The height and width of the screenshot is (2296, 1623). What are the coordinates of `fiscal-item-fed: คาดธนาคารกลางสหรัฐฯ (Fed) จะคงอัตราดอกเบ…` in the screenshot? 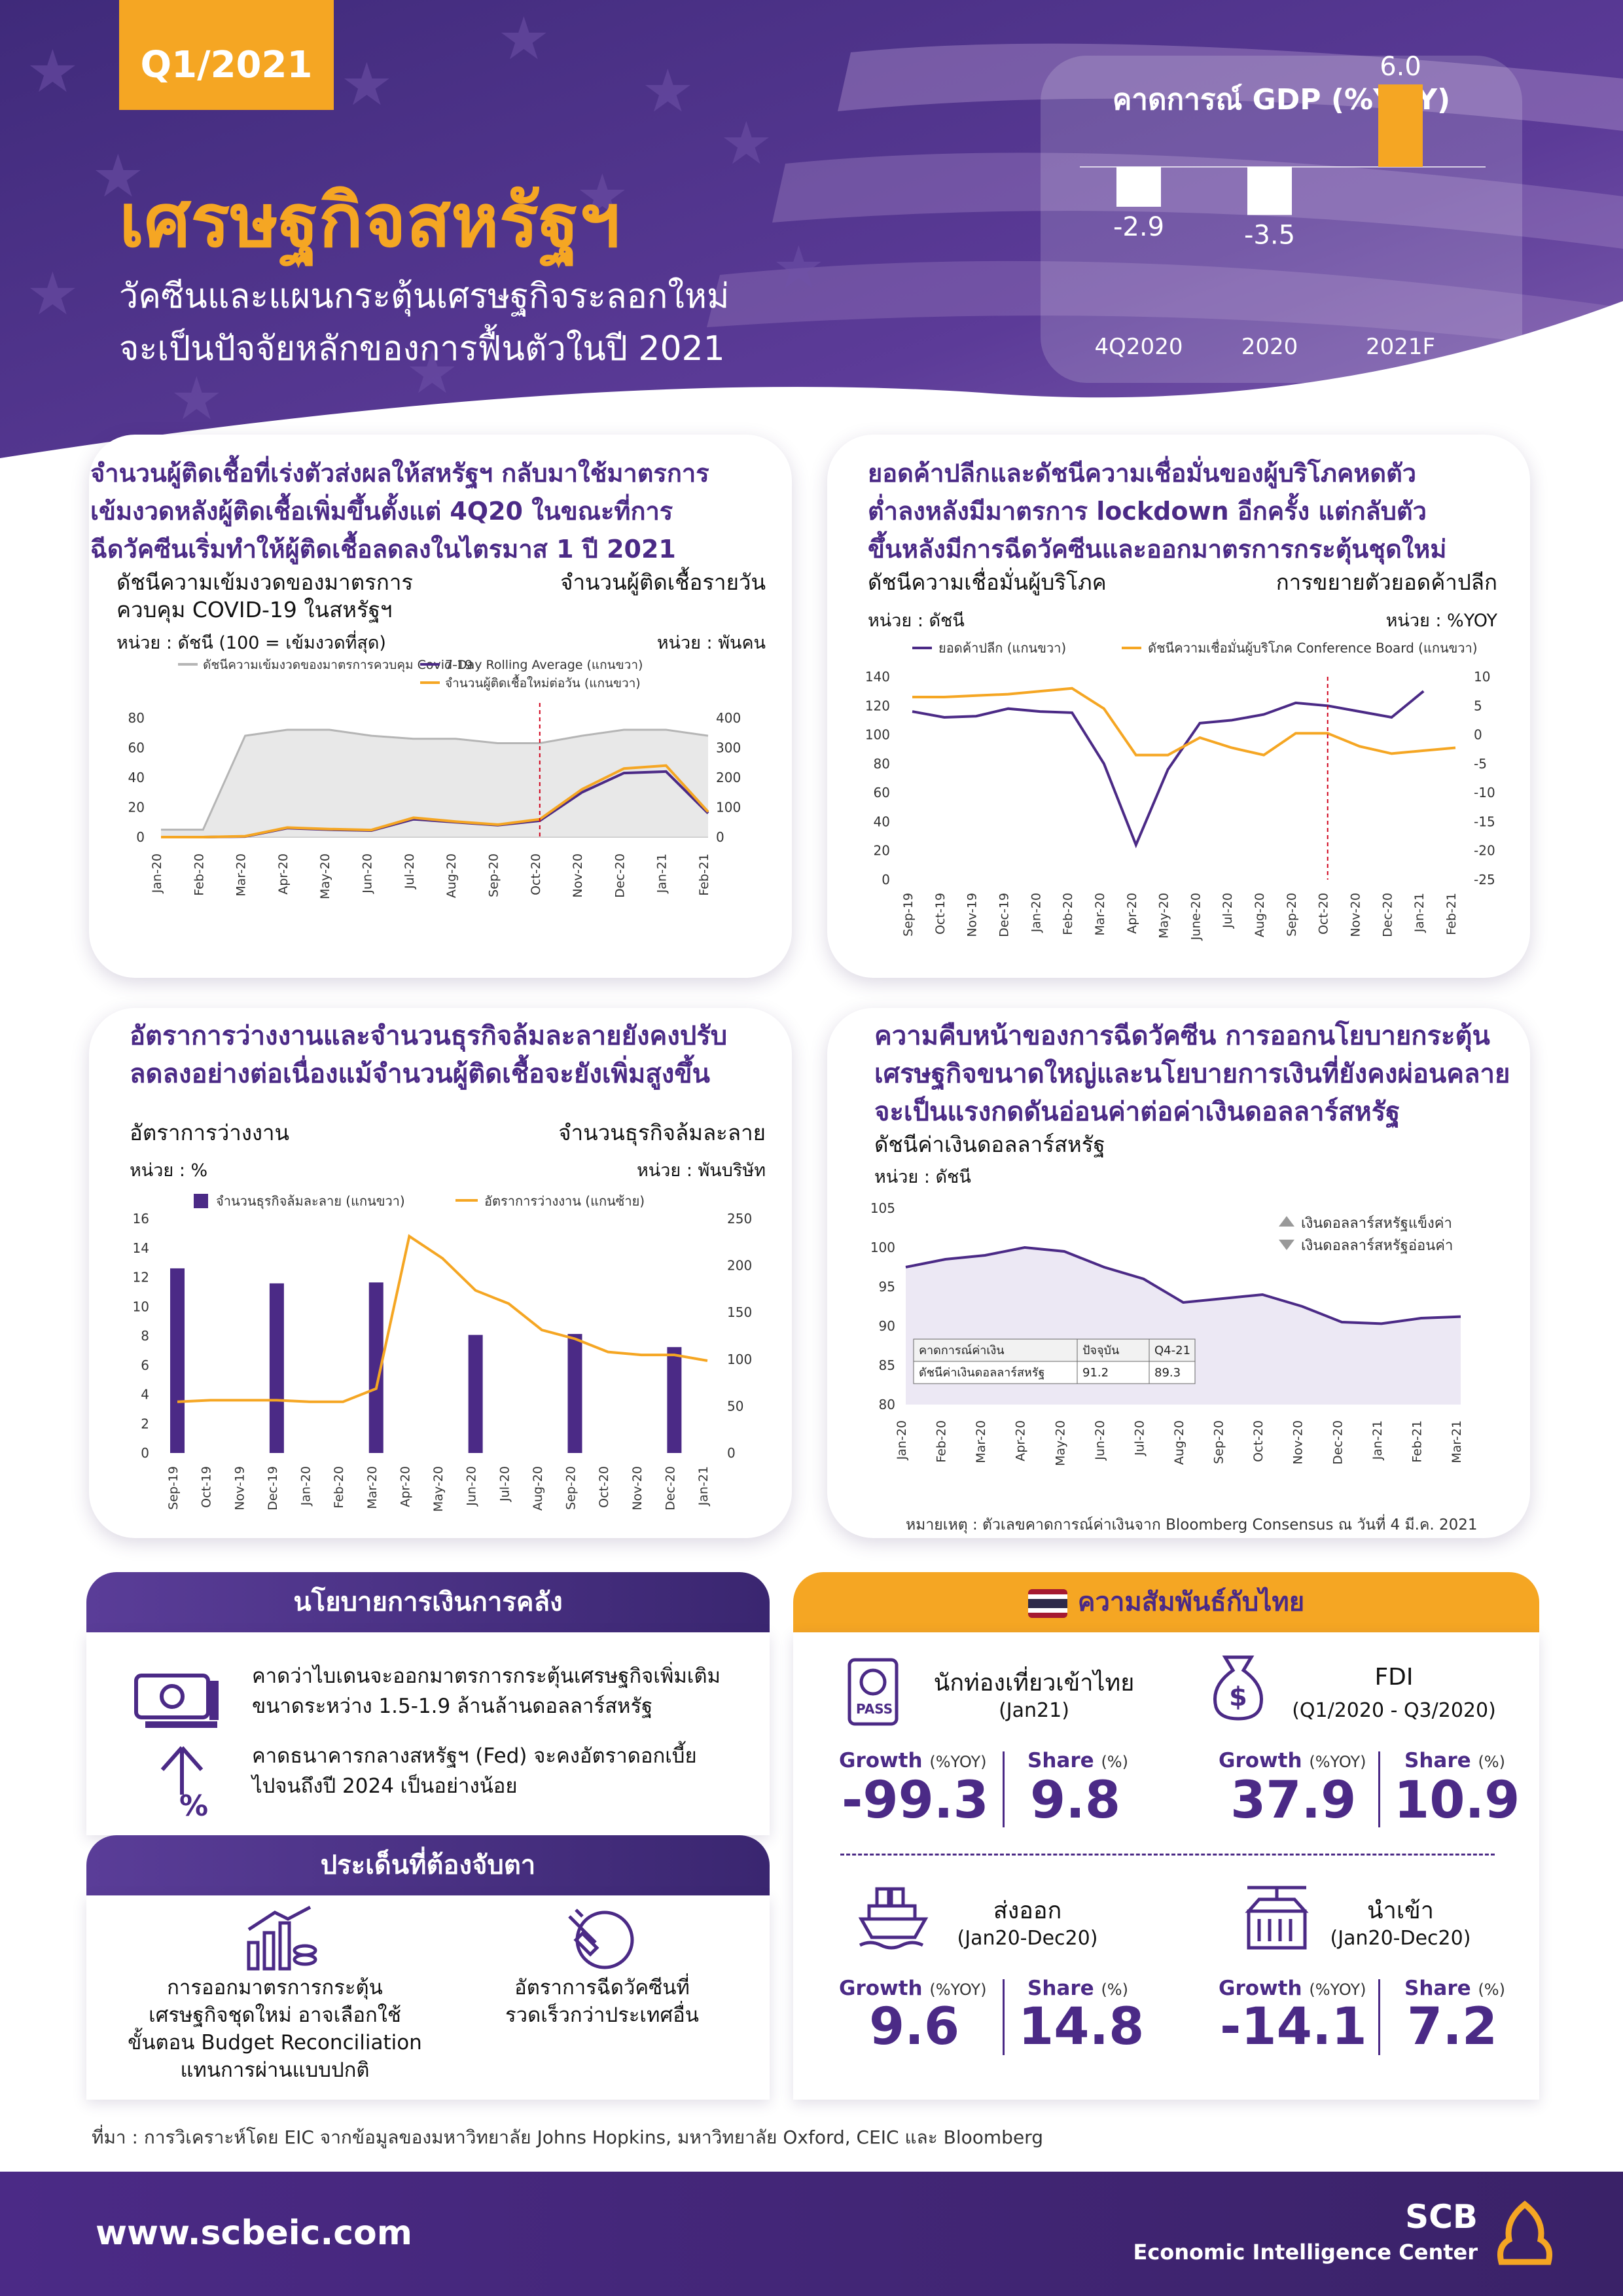 It's located at (474, 1771).